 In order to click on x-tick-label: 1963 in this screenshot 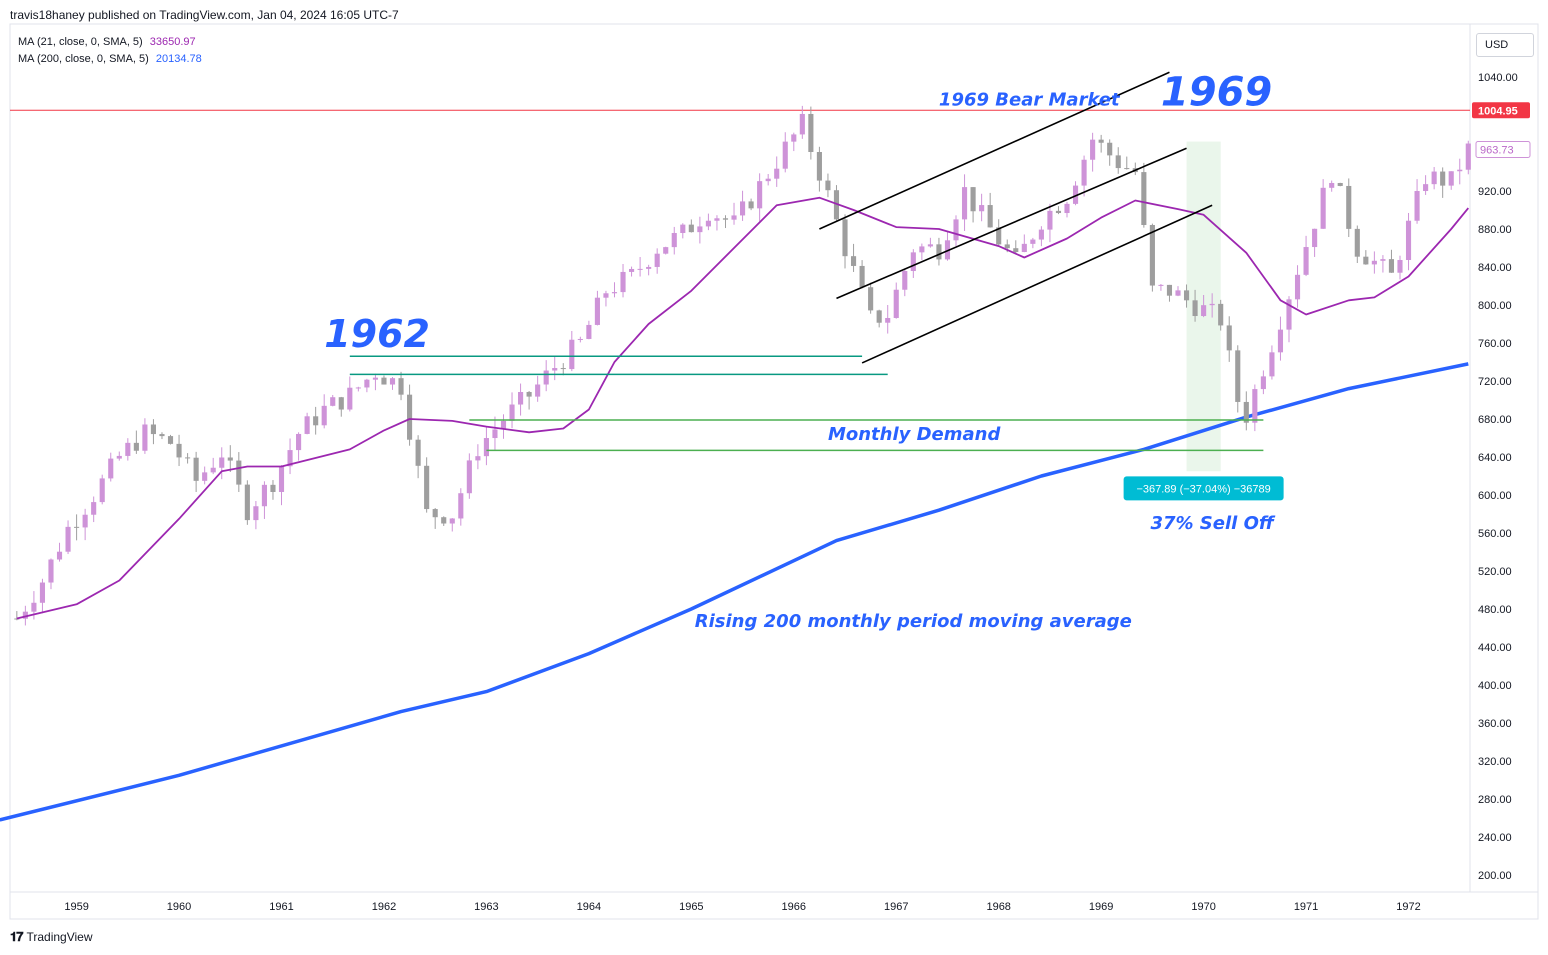, I will do `click(486, 907)`.